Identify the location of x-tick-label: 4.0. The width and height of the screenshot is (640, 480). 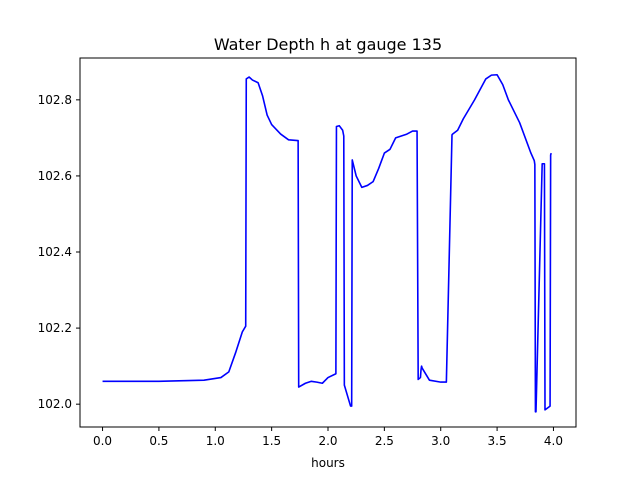
(553, 441).